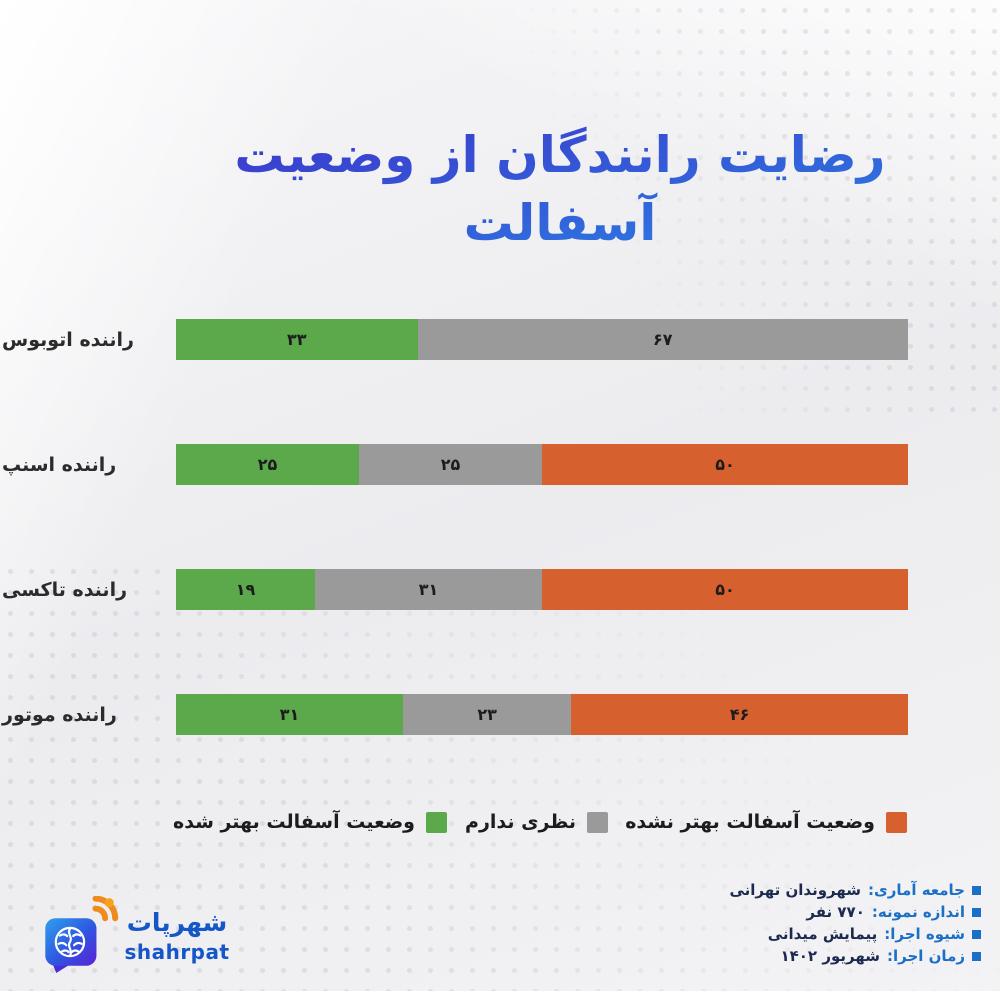 The height and width of the screenshot is (991, 1000). I want to click on bar-segment: ۳۳, so click(297, 339).